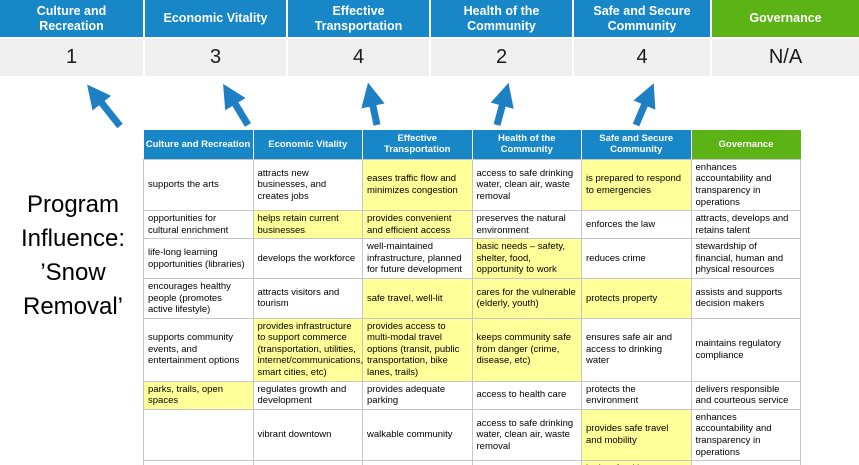 This screenshot has height=465, width=859. What do you see at coordinates (745, 225) in the screenshot?
I see `matrix-cell-1-5: attracts, develops and retains talent` at bounding box center [745, 225].